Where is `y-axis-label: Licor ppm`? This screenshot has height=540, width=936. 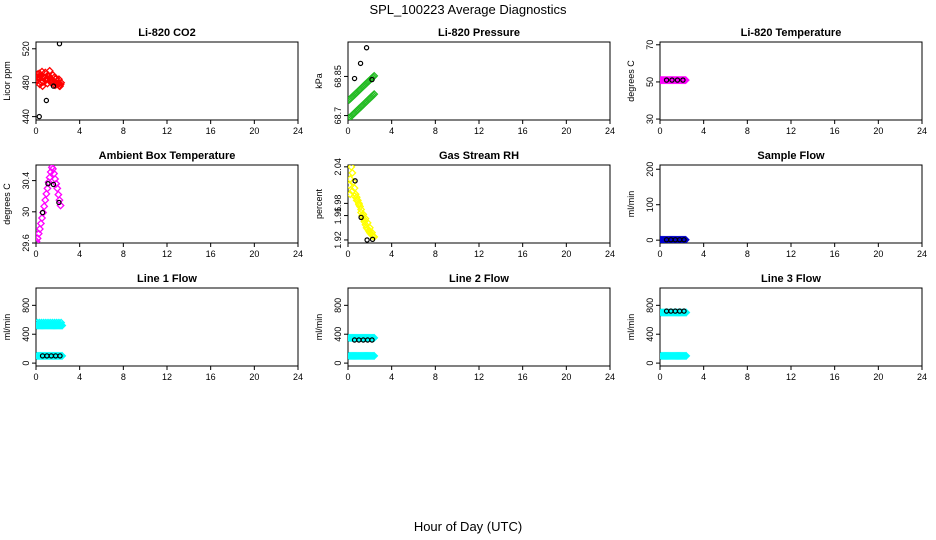 y-axis-label: Licor ppm is located at coordinates (7, 81).